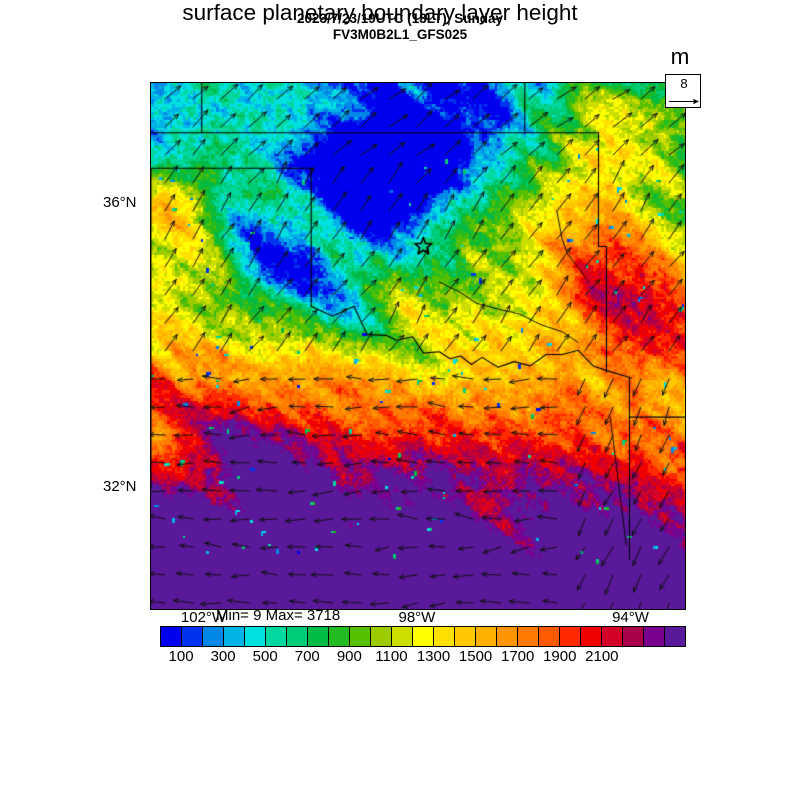 The width and height of the screenshot is (800, 800). Describe the element at coordinates (203, 617) in the screenshot. I see `axis-label-lon-102: 102°W` at that location.